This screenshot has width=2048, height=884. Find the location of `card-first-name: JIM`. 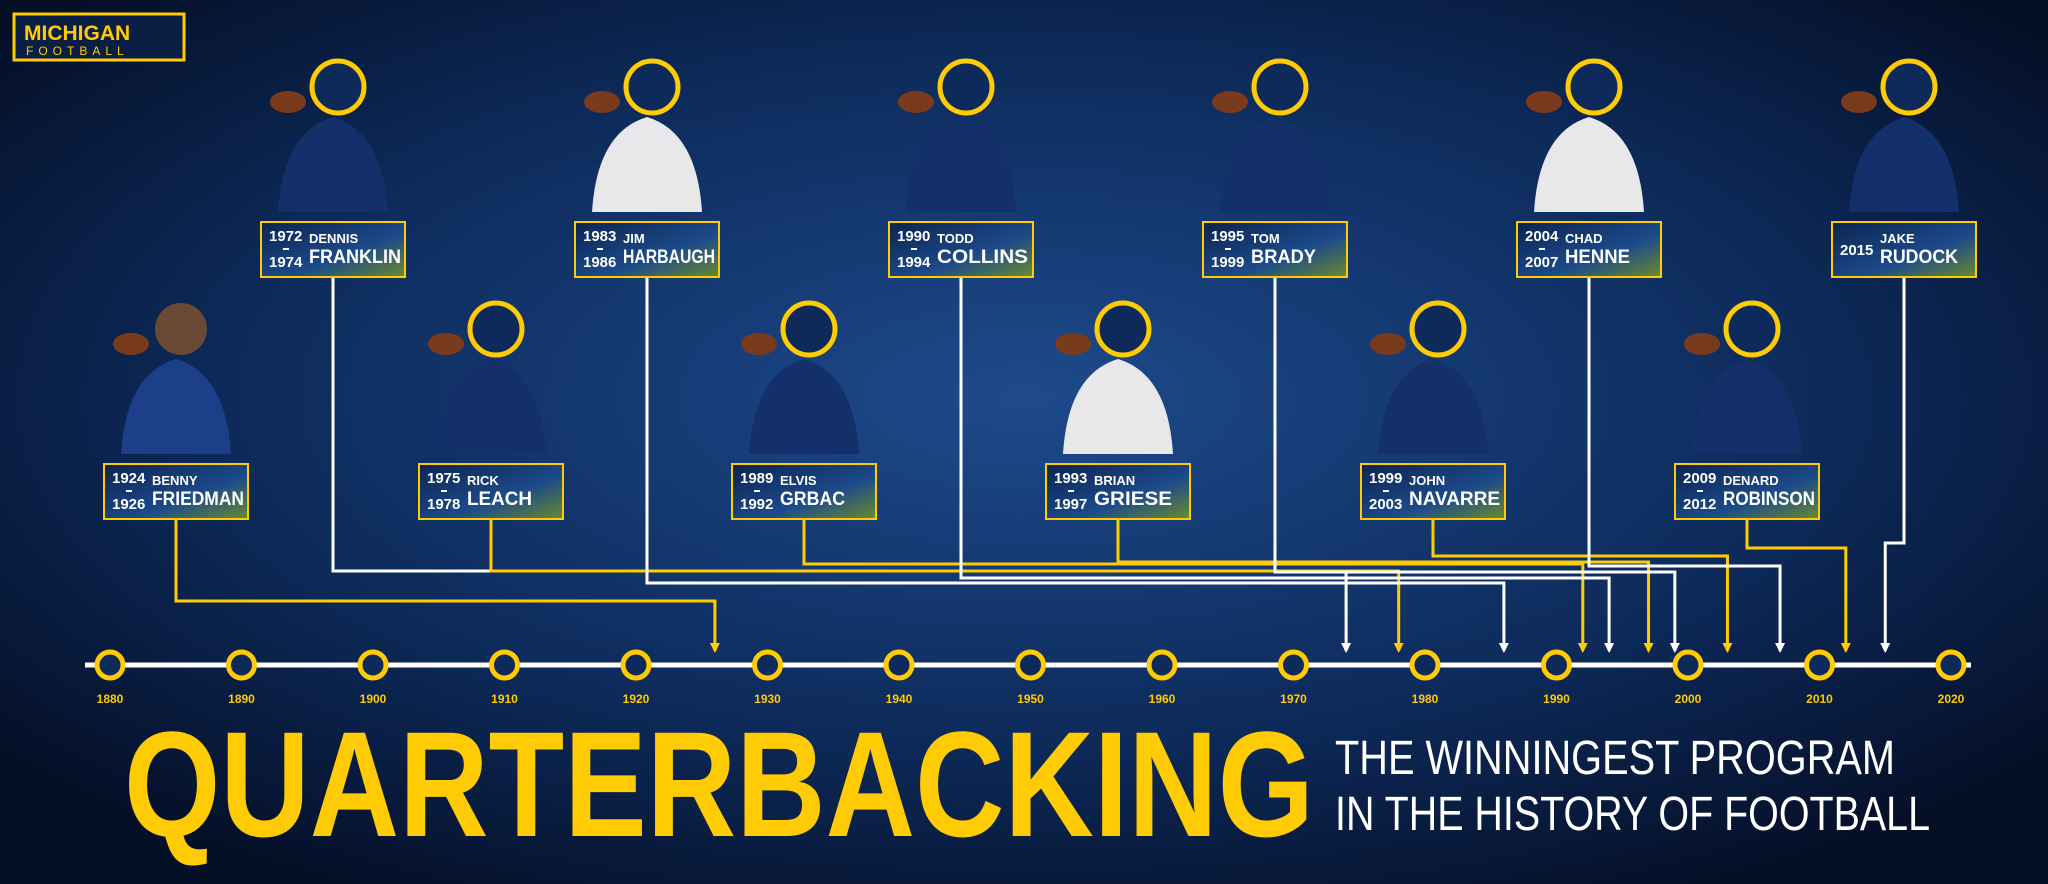

card-first-name: JIM is located at coordinates (634, 238).